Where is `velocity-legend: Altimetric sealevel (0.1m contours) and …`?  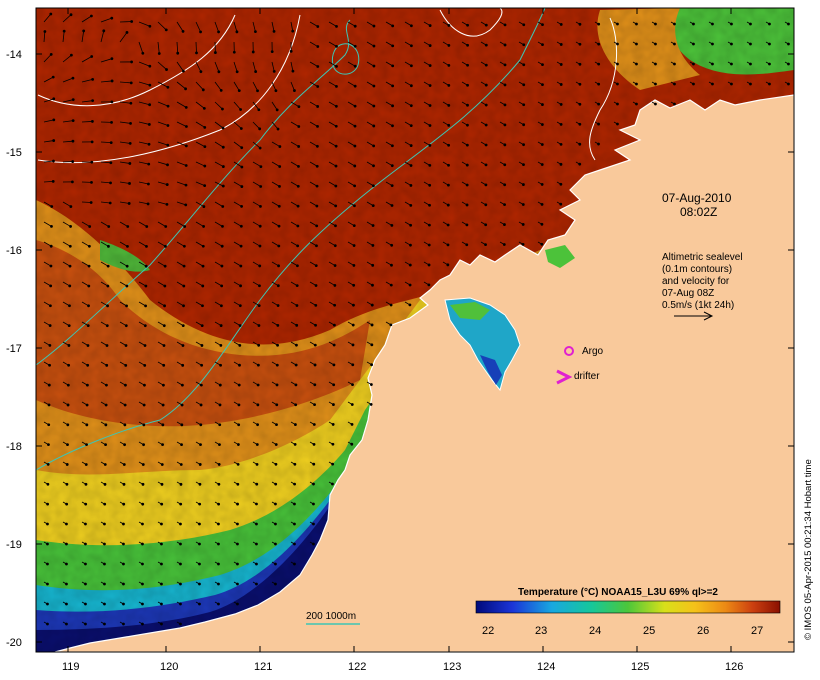
velocity-legend: Altimetric sealevel (0.1m contours) and … is located at coordinates (702, 286).